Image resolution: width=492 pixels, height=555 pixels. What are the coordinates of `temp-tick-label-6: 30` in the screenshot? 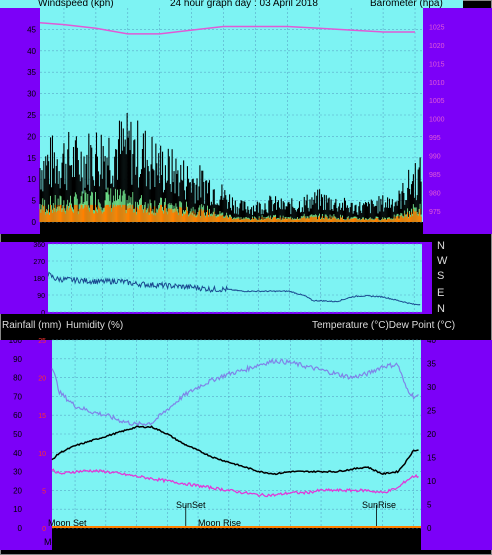 It's located at (431, 387).